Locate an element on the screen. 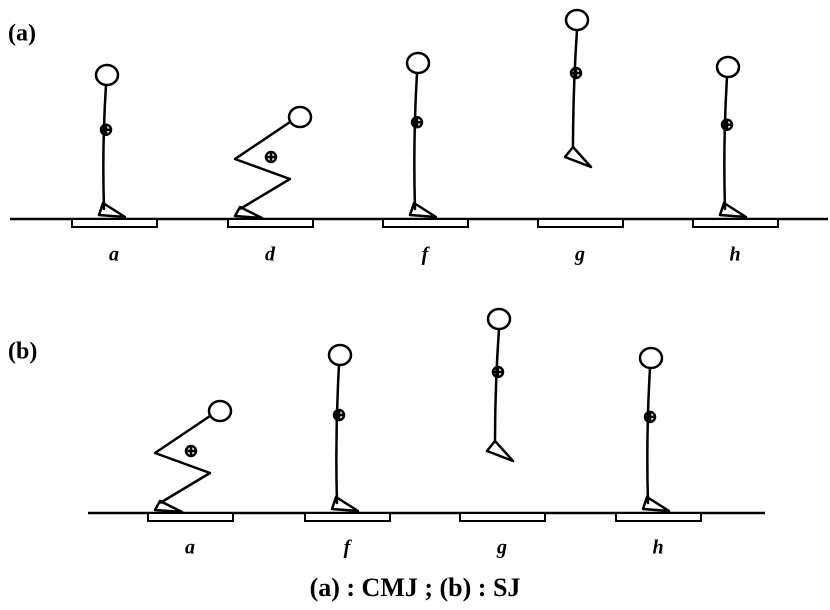  panel-label: (a) is located at coordinates (22, 34).